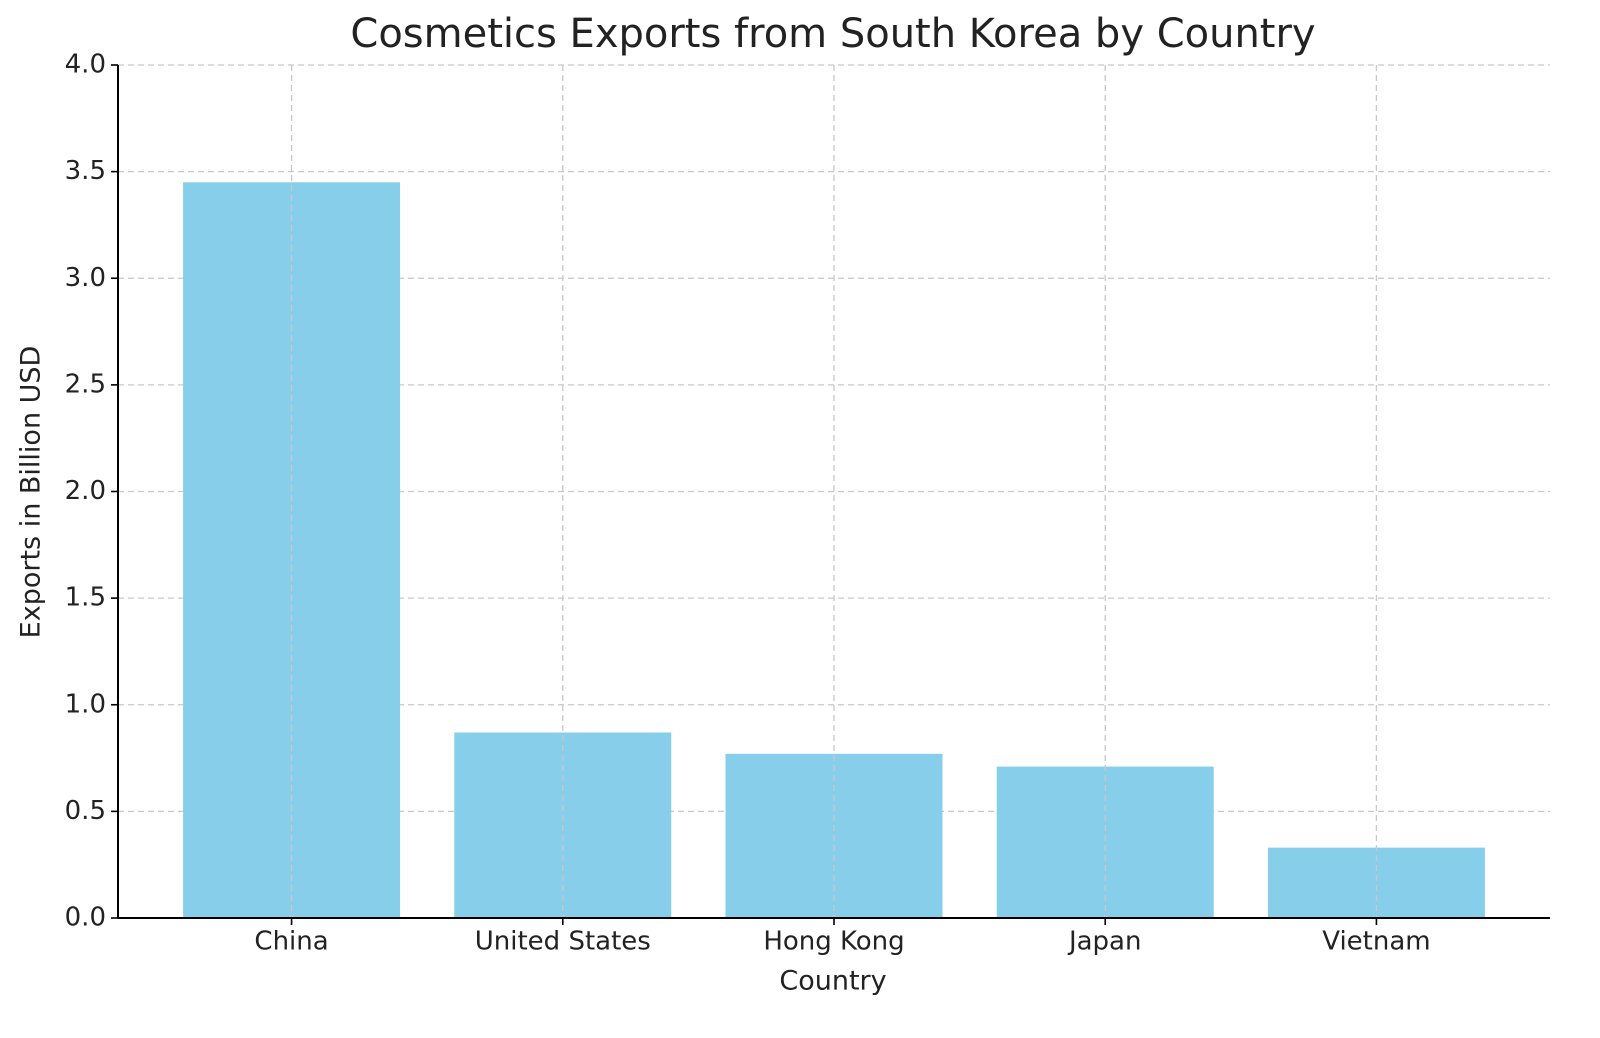 The height and width of the screenshot is (1038, 1600). Describe the element at coordinates (85, 704) in the screenshot. I see `y-tick-label: 1.0` at that location.